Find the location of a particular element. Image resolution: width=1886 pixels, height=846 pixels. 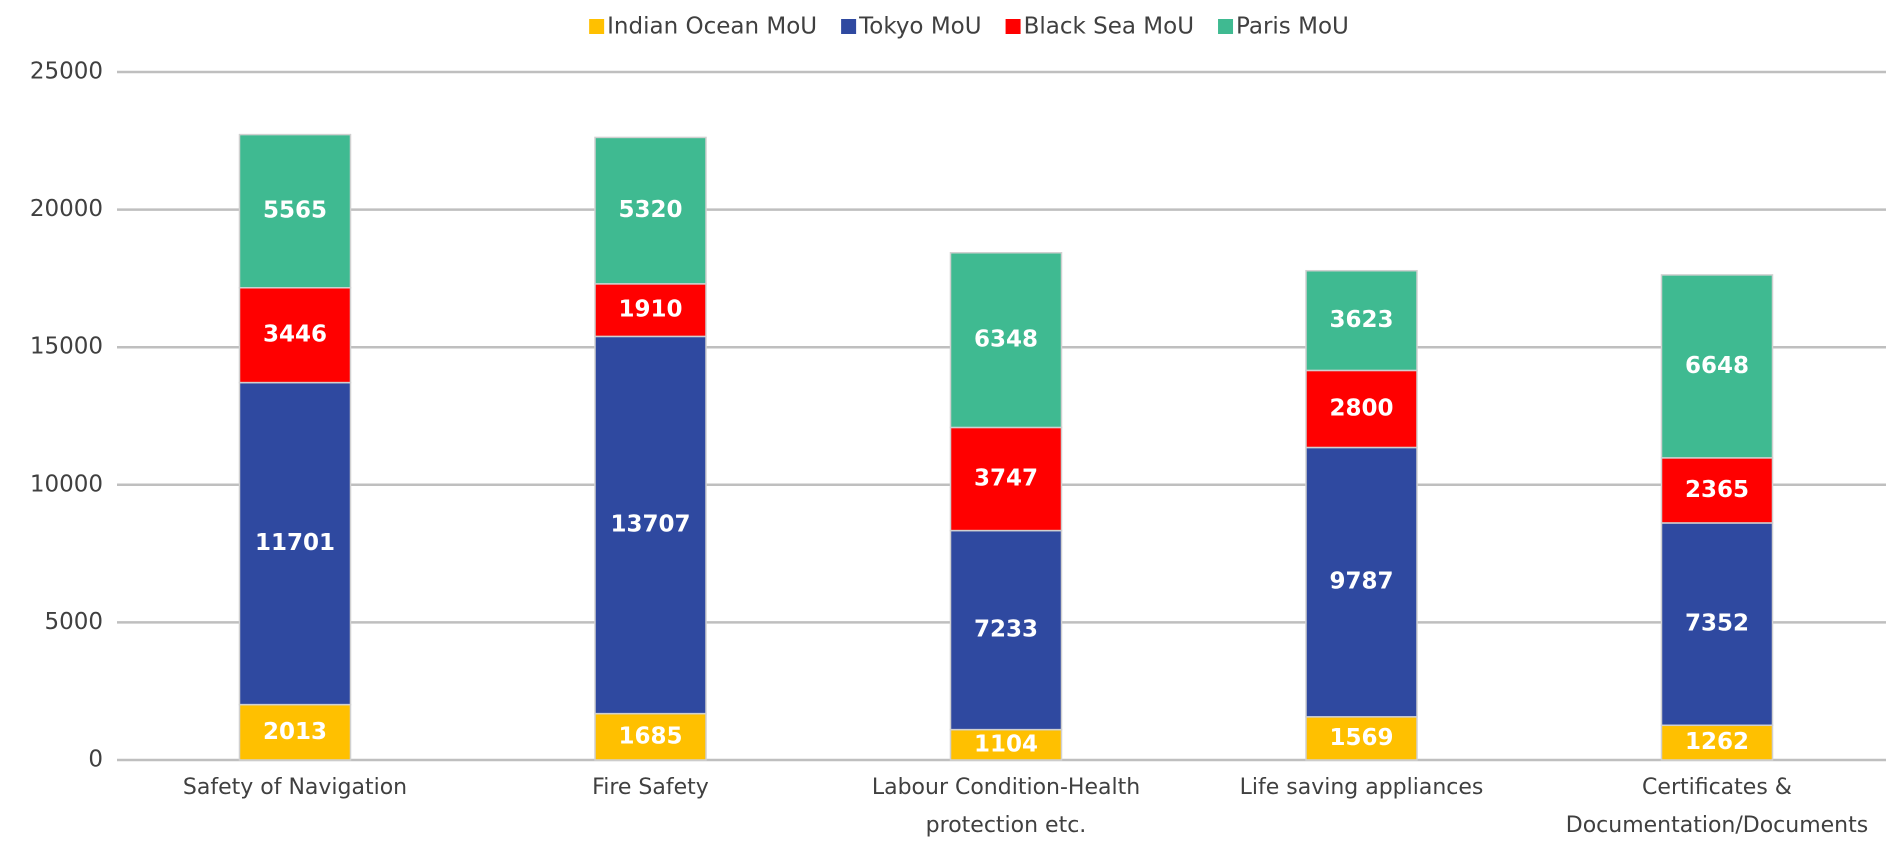

data-label: 7352 is located at coordinates (1717, 624).